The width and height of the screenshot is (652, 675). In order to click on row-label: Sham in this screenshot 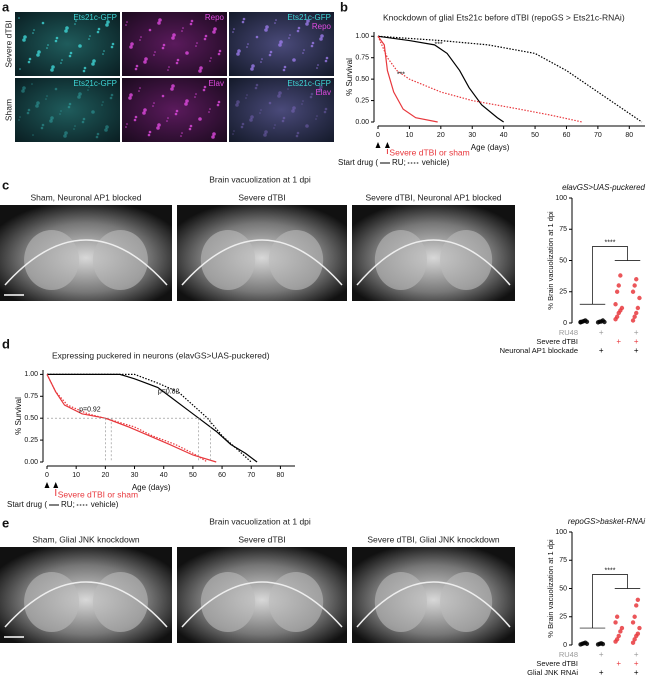, I will do `click(8, 110)`.